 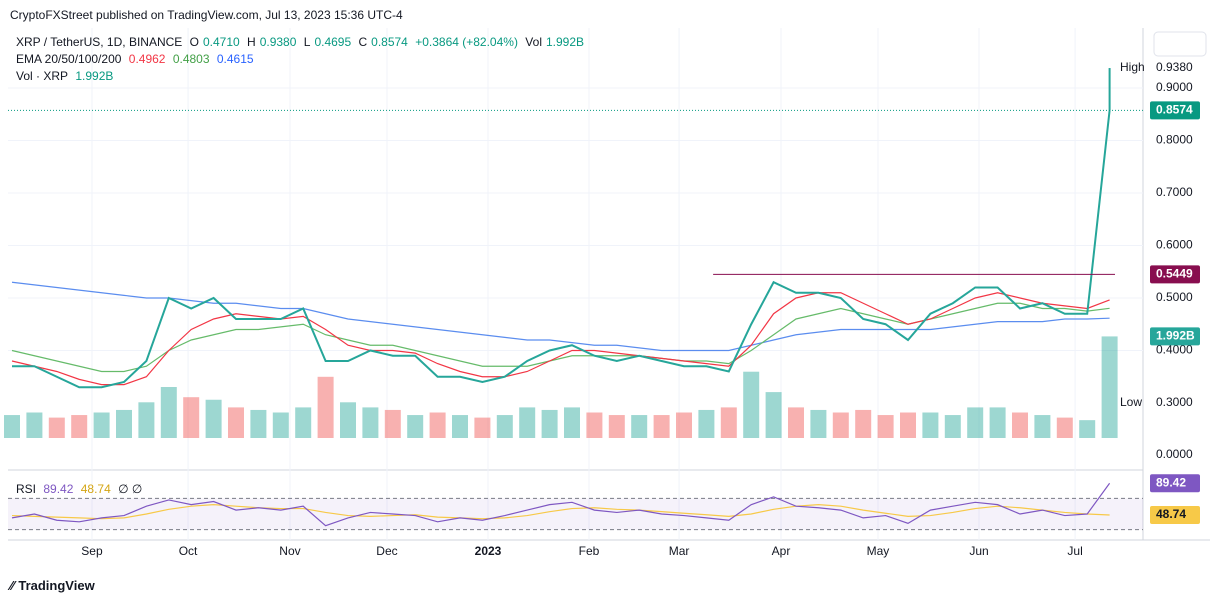 I want to click on rsi-ma-value: 48.74, so click(x=95, y=489).